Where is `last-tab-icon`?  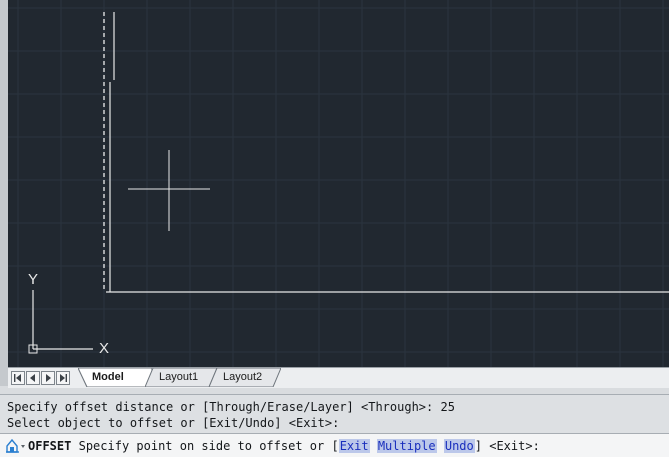
last-tab-icon is located at coordinates (63, 378).